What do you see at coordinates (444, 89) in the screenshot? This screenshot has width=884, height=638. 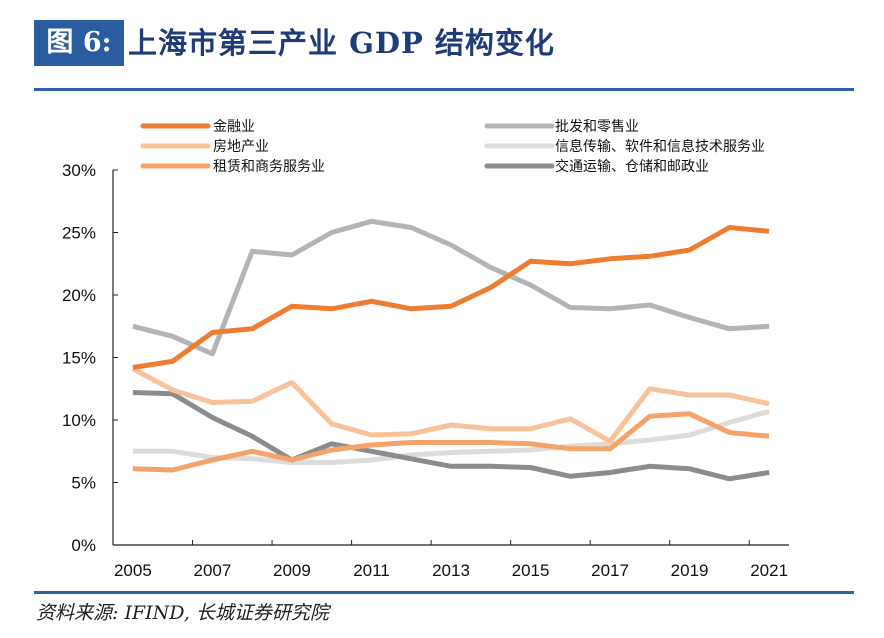 I see `top-divider` at bounding box center [444, 89].